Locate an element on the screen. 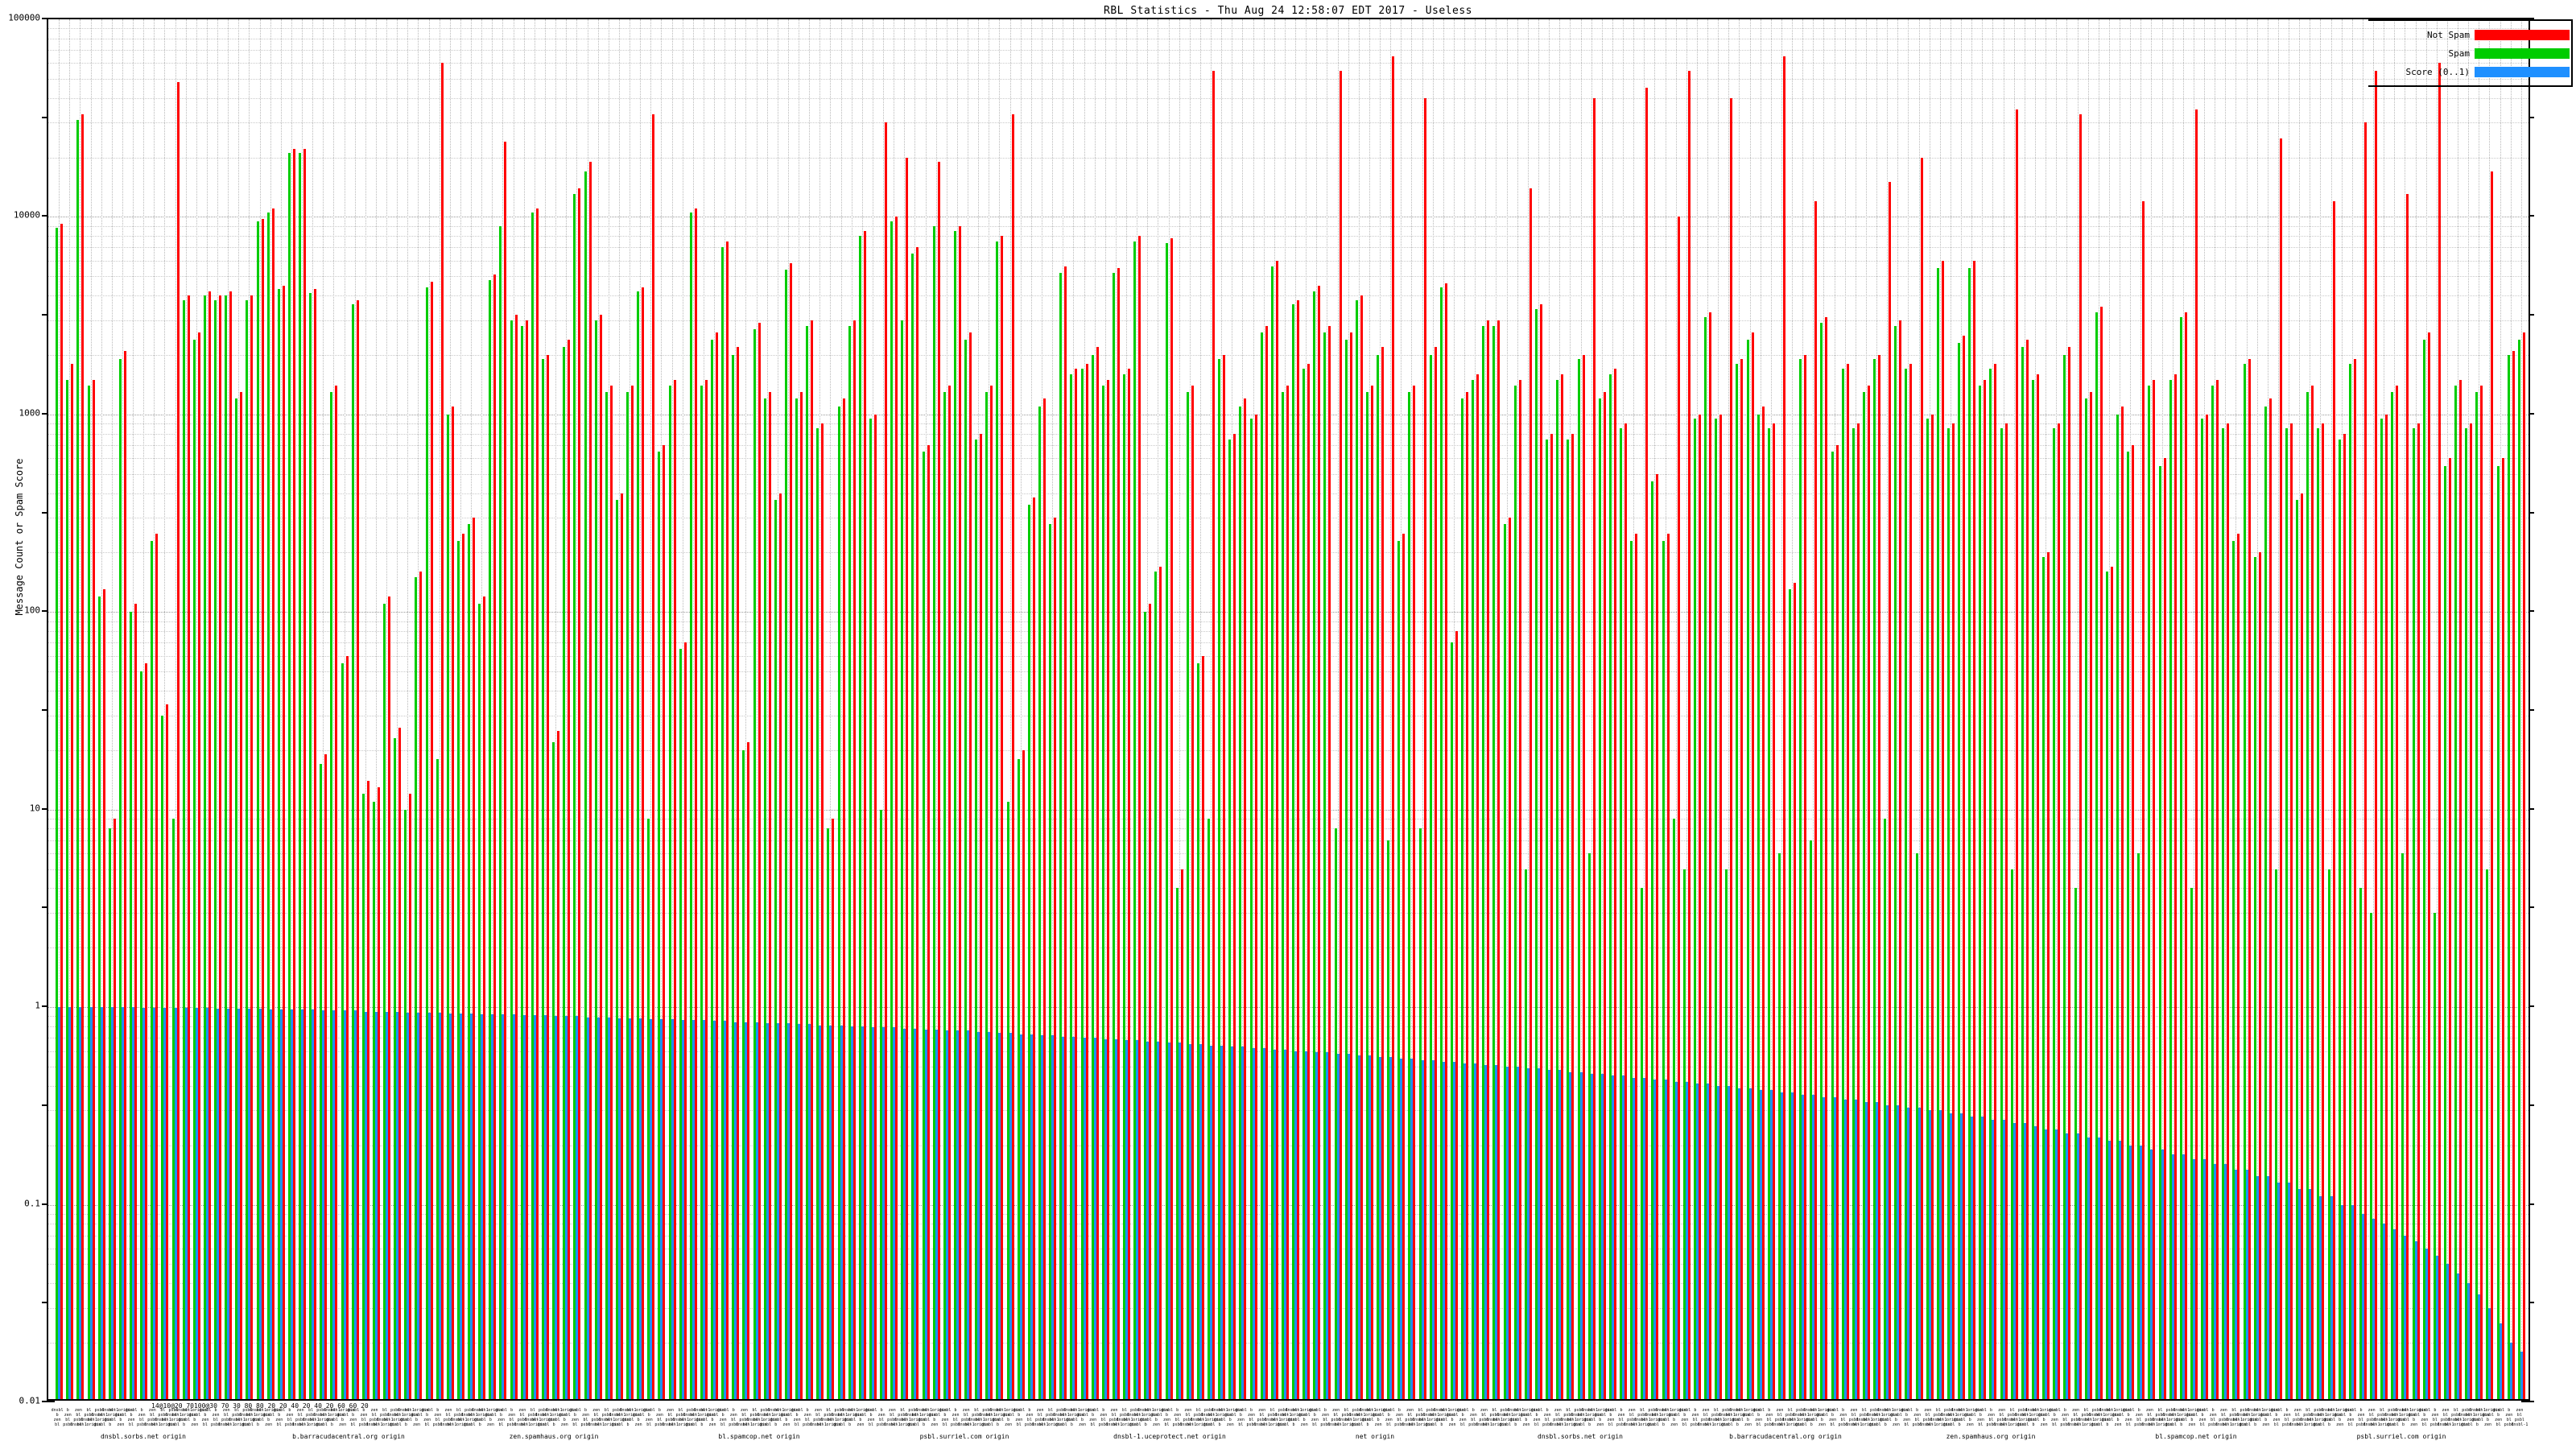 This screenshot has height=1449, width=2576. legend-label-not-spam: Not Spam is located at coordinates (2448, 34).